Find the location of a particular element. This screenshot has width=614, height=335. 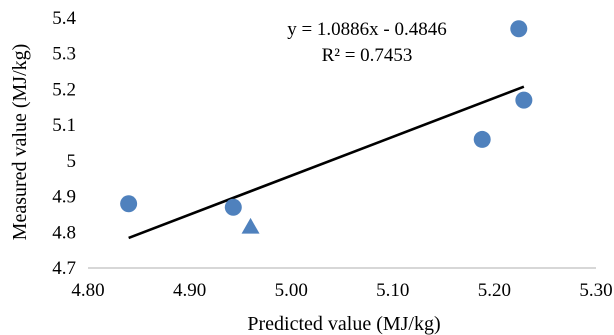

y-tick-label: 5 is located at coordinates (72, 161).